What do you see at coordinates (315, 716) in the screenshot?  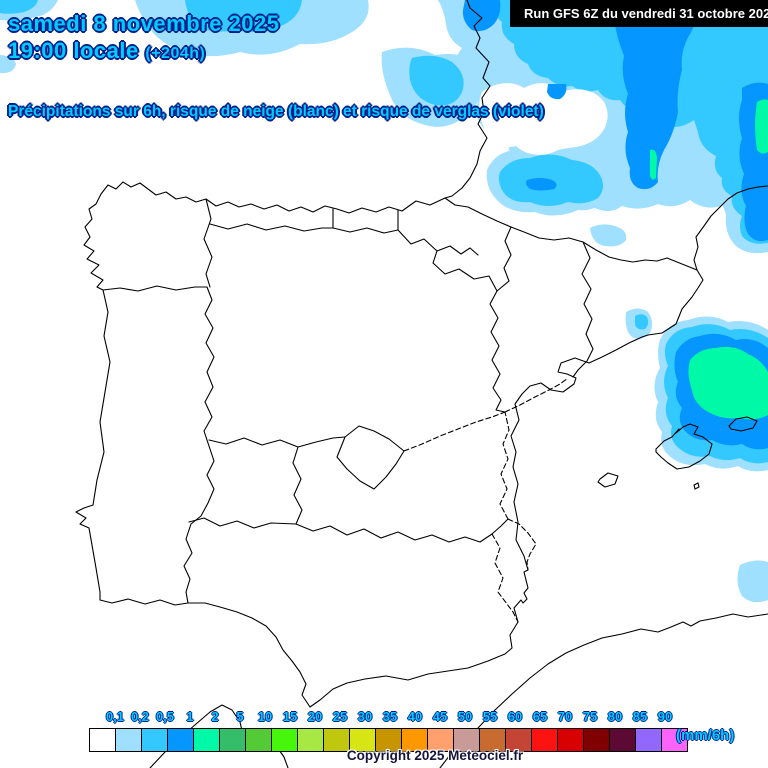 I see `legend-tick-label: 20` at bounding box center [315, 716].